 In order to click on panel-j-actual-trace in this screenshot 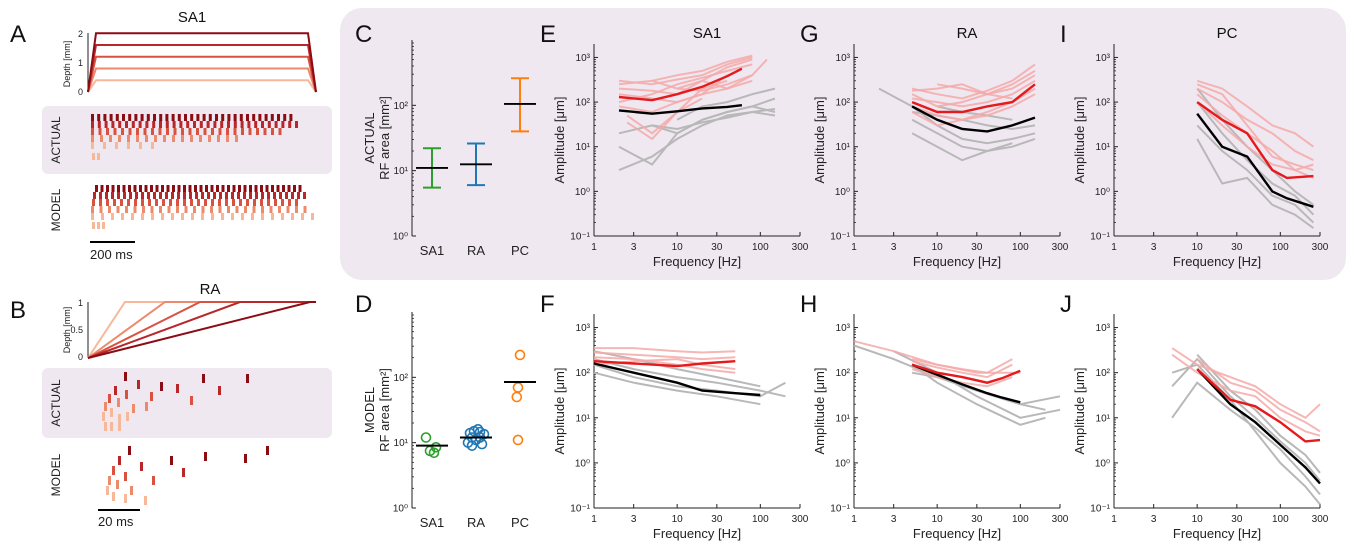, I will do `click(1246, 395)`.